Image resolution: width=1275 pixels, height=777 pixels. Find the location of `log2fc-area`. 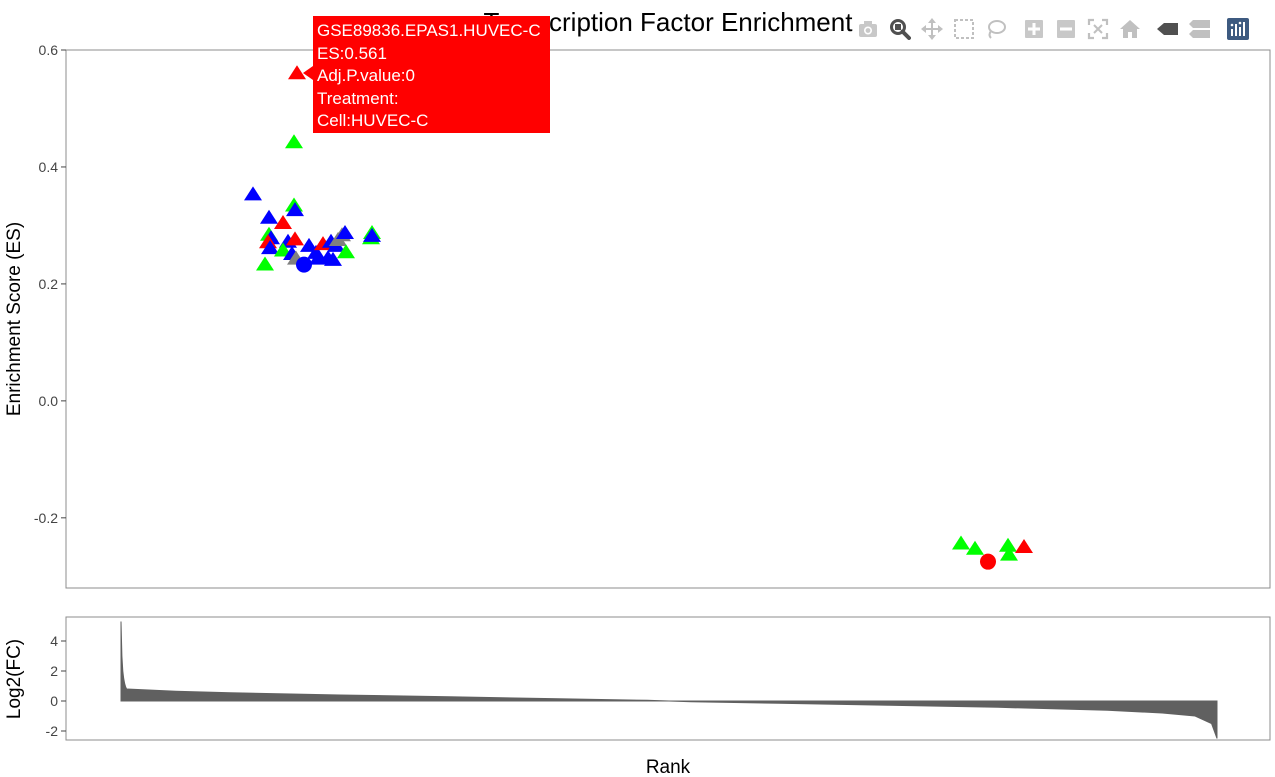

log2fc-area is located at coordinates (669, 680).